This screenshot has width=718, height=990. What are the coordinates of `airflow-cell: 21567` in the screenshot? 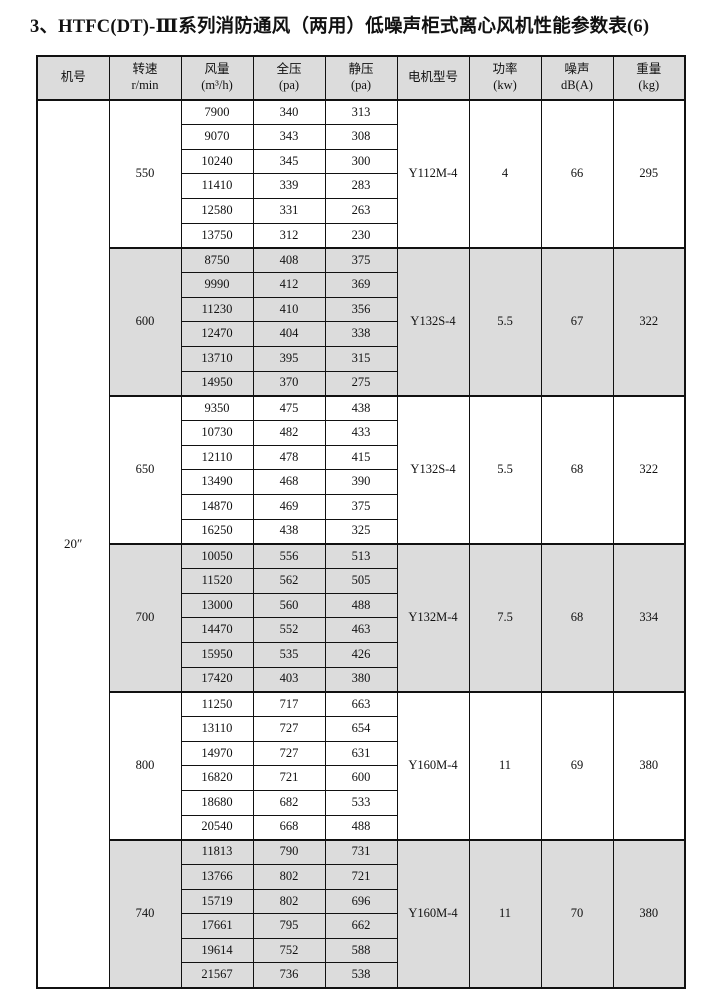 It's located at (217, 975).